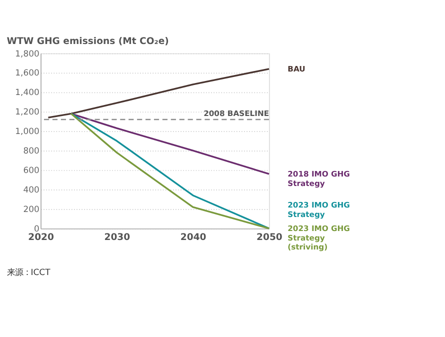 This screenshot has height=337, width=445. Describe the element at coordinates (27, 53) in the screenshot. I see `y-tick-label: 1,800` at that location.